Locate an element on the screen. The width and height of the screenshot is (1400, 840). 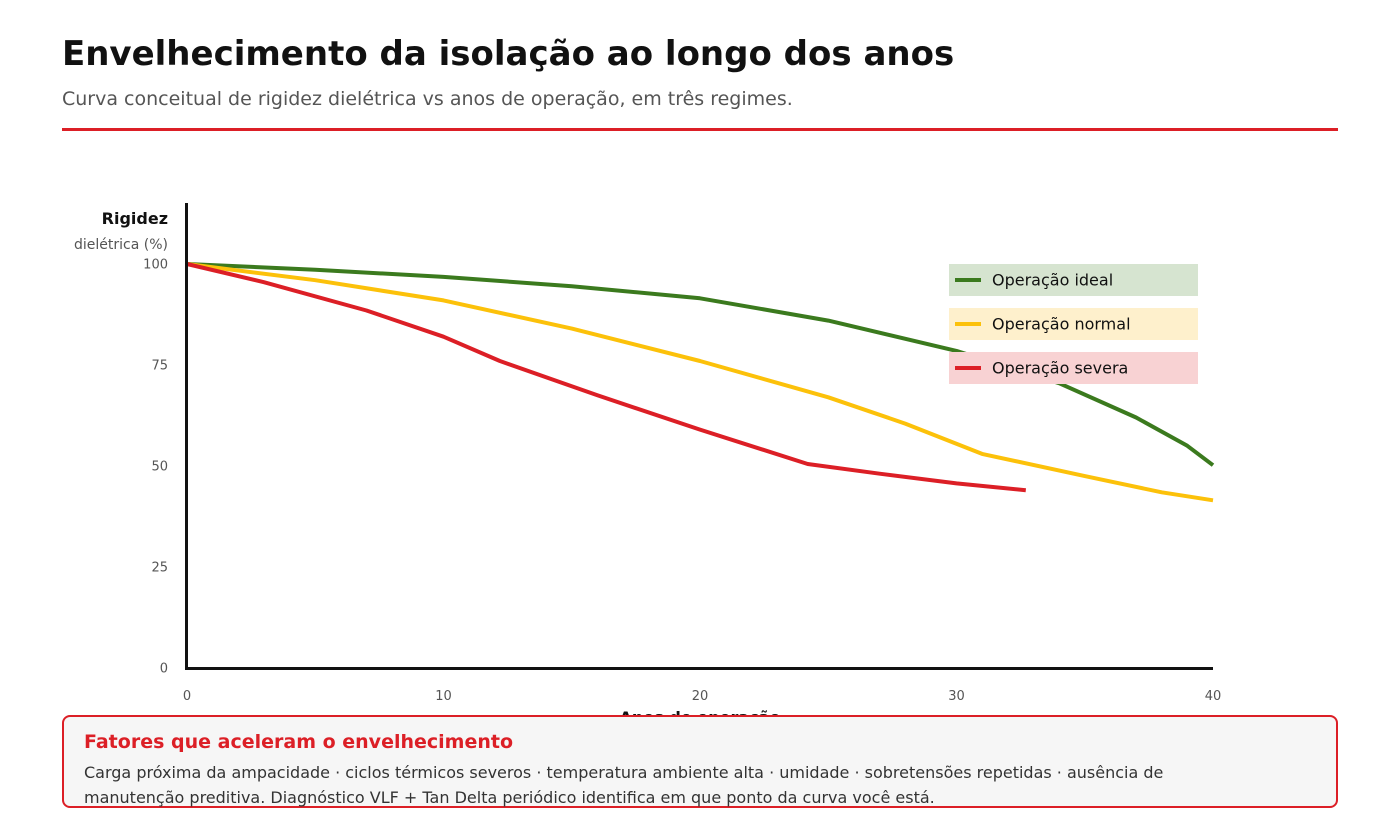
y-tick-labels: 0 25 50 75 100 is located at coordinates (155, 467).